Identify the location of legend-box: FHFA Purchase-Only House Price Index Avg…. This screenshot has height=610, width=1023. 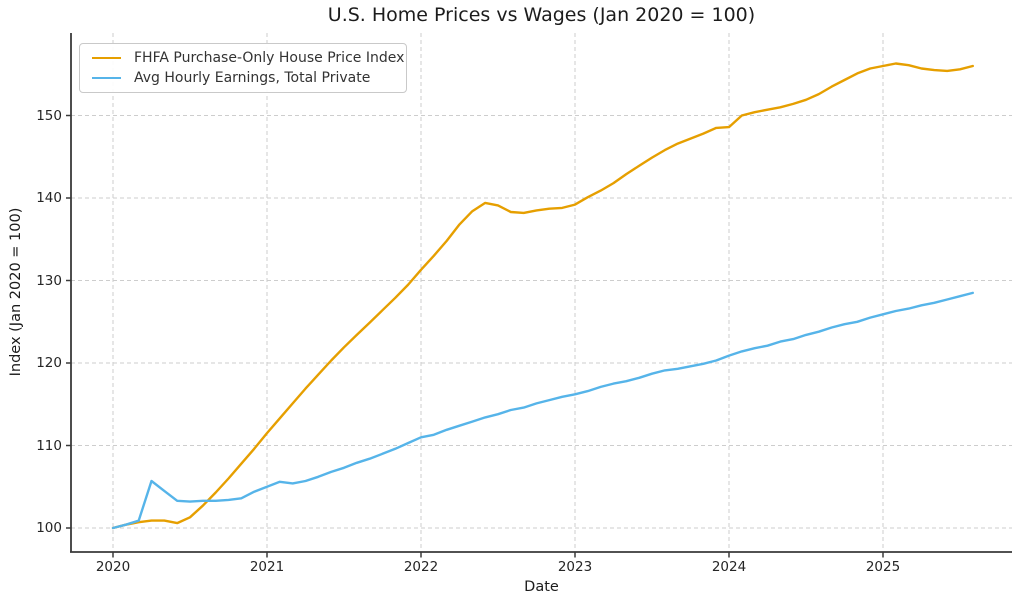
(243, 68).